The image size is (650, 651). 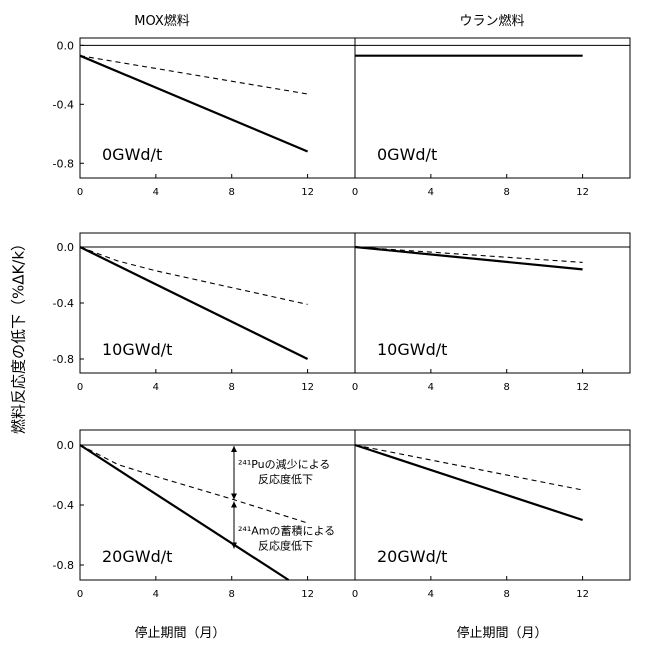 I want to click on panel-4-series-dashed, so click(x=468, y=254).